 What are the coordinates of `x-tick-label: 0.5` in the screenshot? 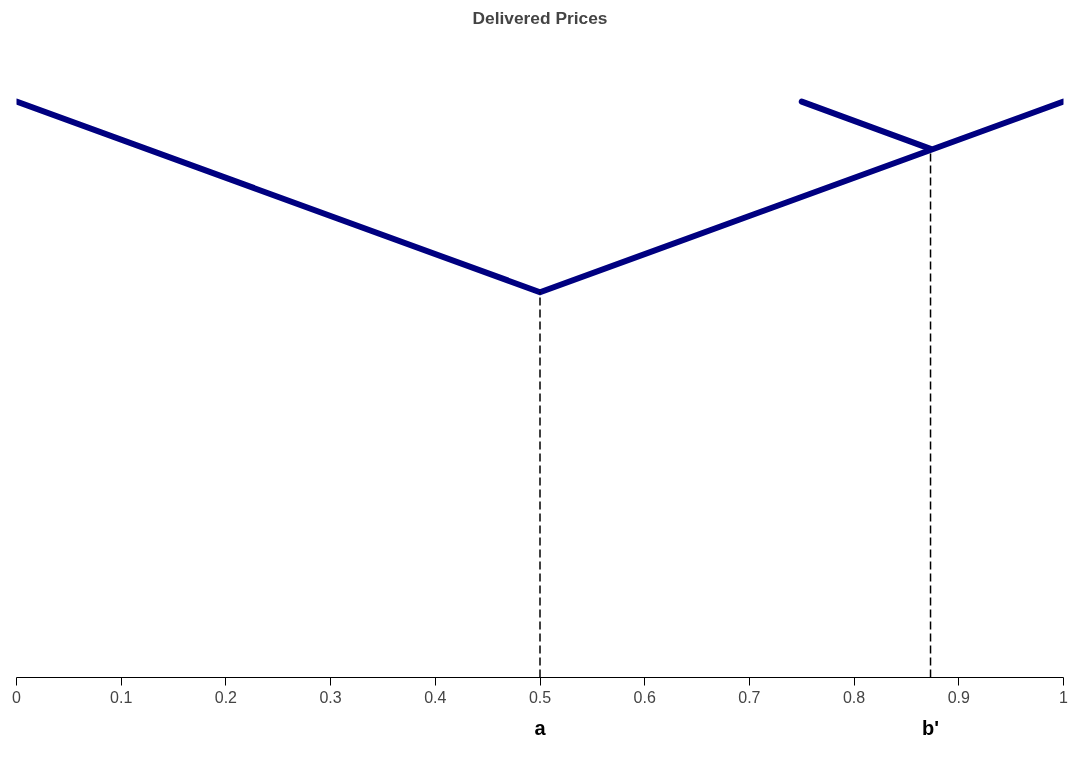 It's located at (540, 697).